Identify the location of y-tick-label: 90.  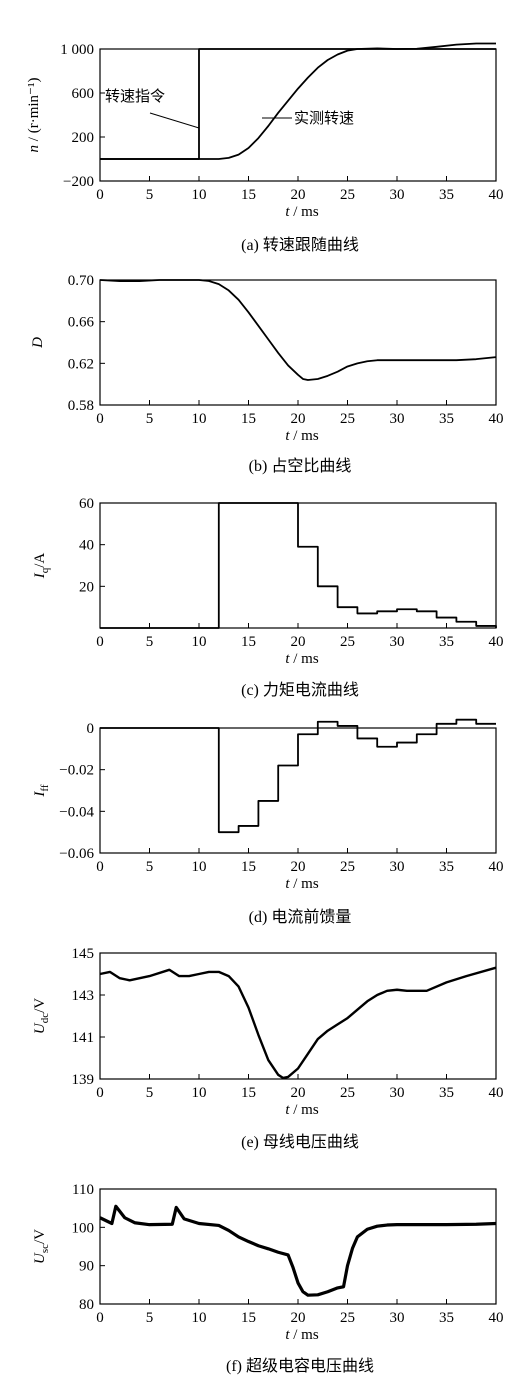
(86, 1267).